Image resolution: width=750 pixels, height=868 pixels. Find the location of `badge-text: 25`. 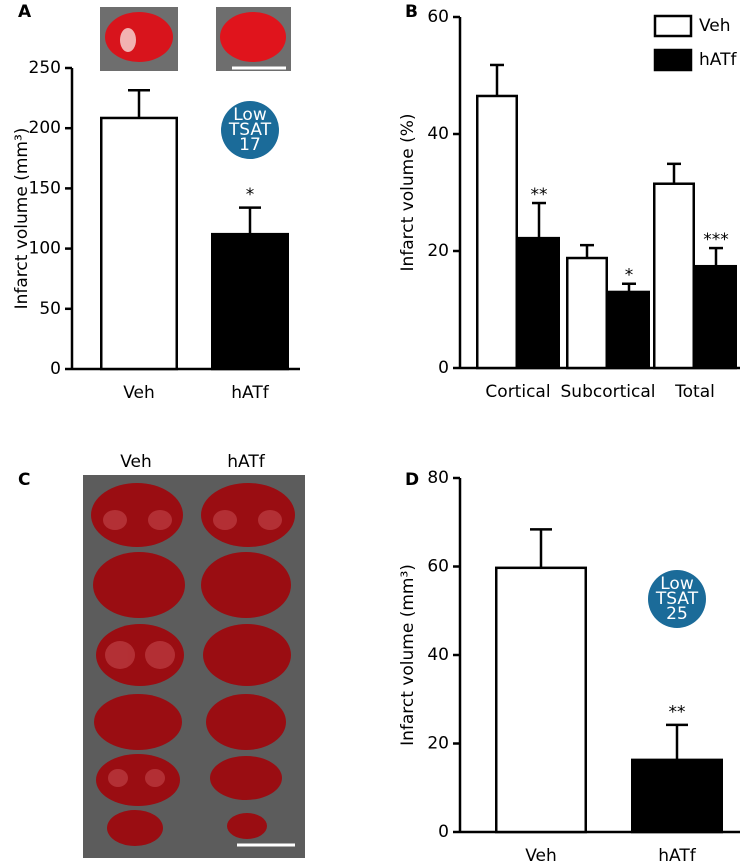

badge-text: 25 is located at coordinates (677, 614).